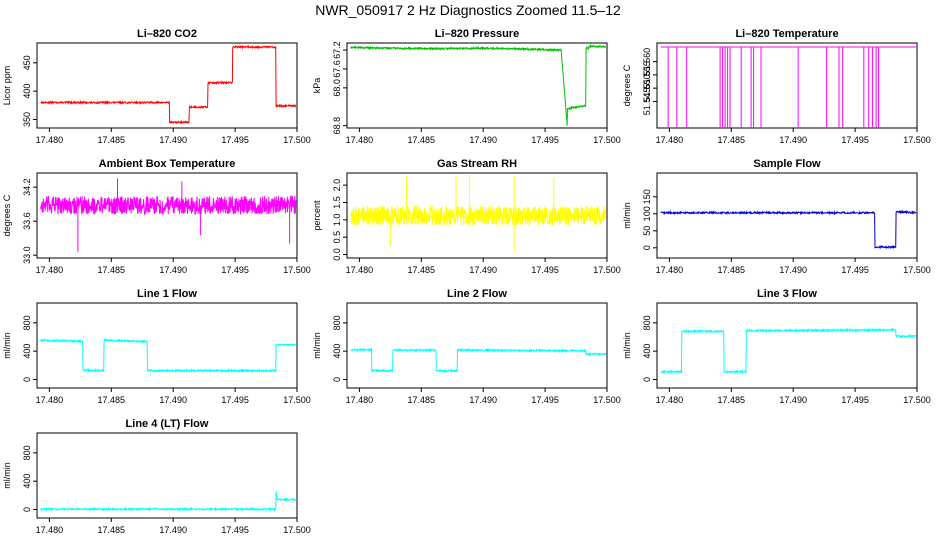 Image resolution: width=936 pixels, height=540 pixels. Describe the element at coordinates (27, 255) in the screenshot. I see `y-tick-label: 33.0` at that location.